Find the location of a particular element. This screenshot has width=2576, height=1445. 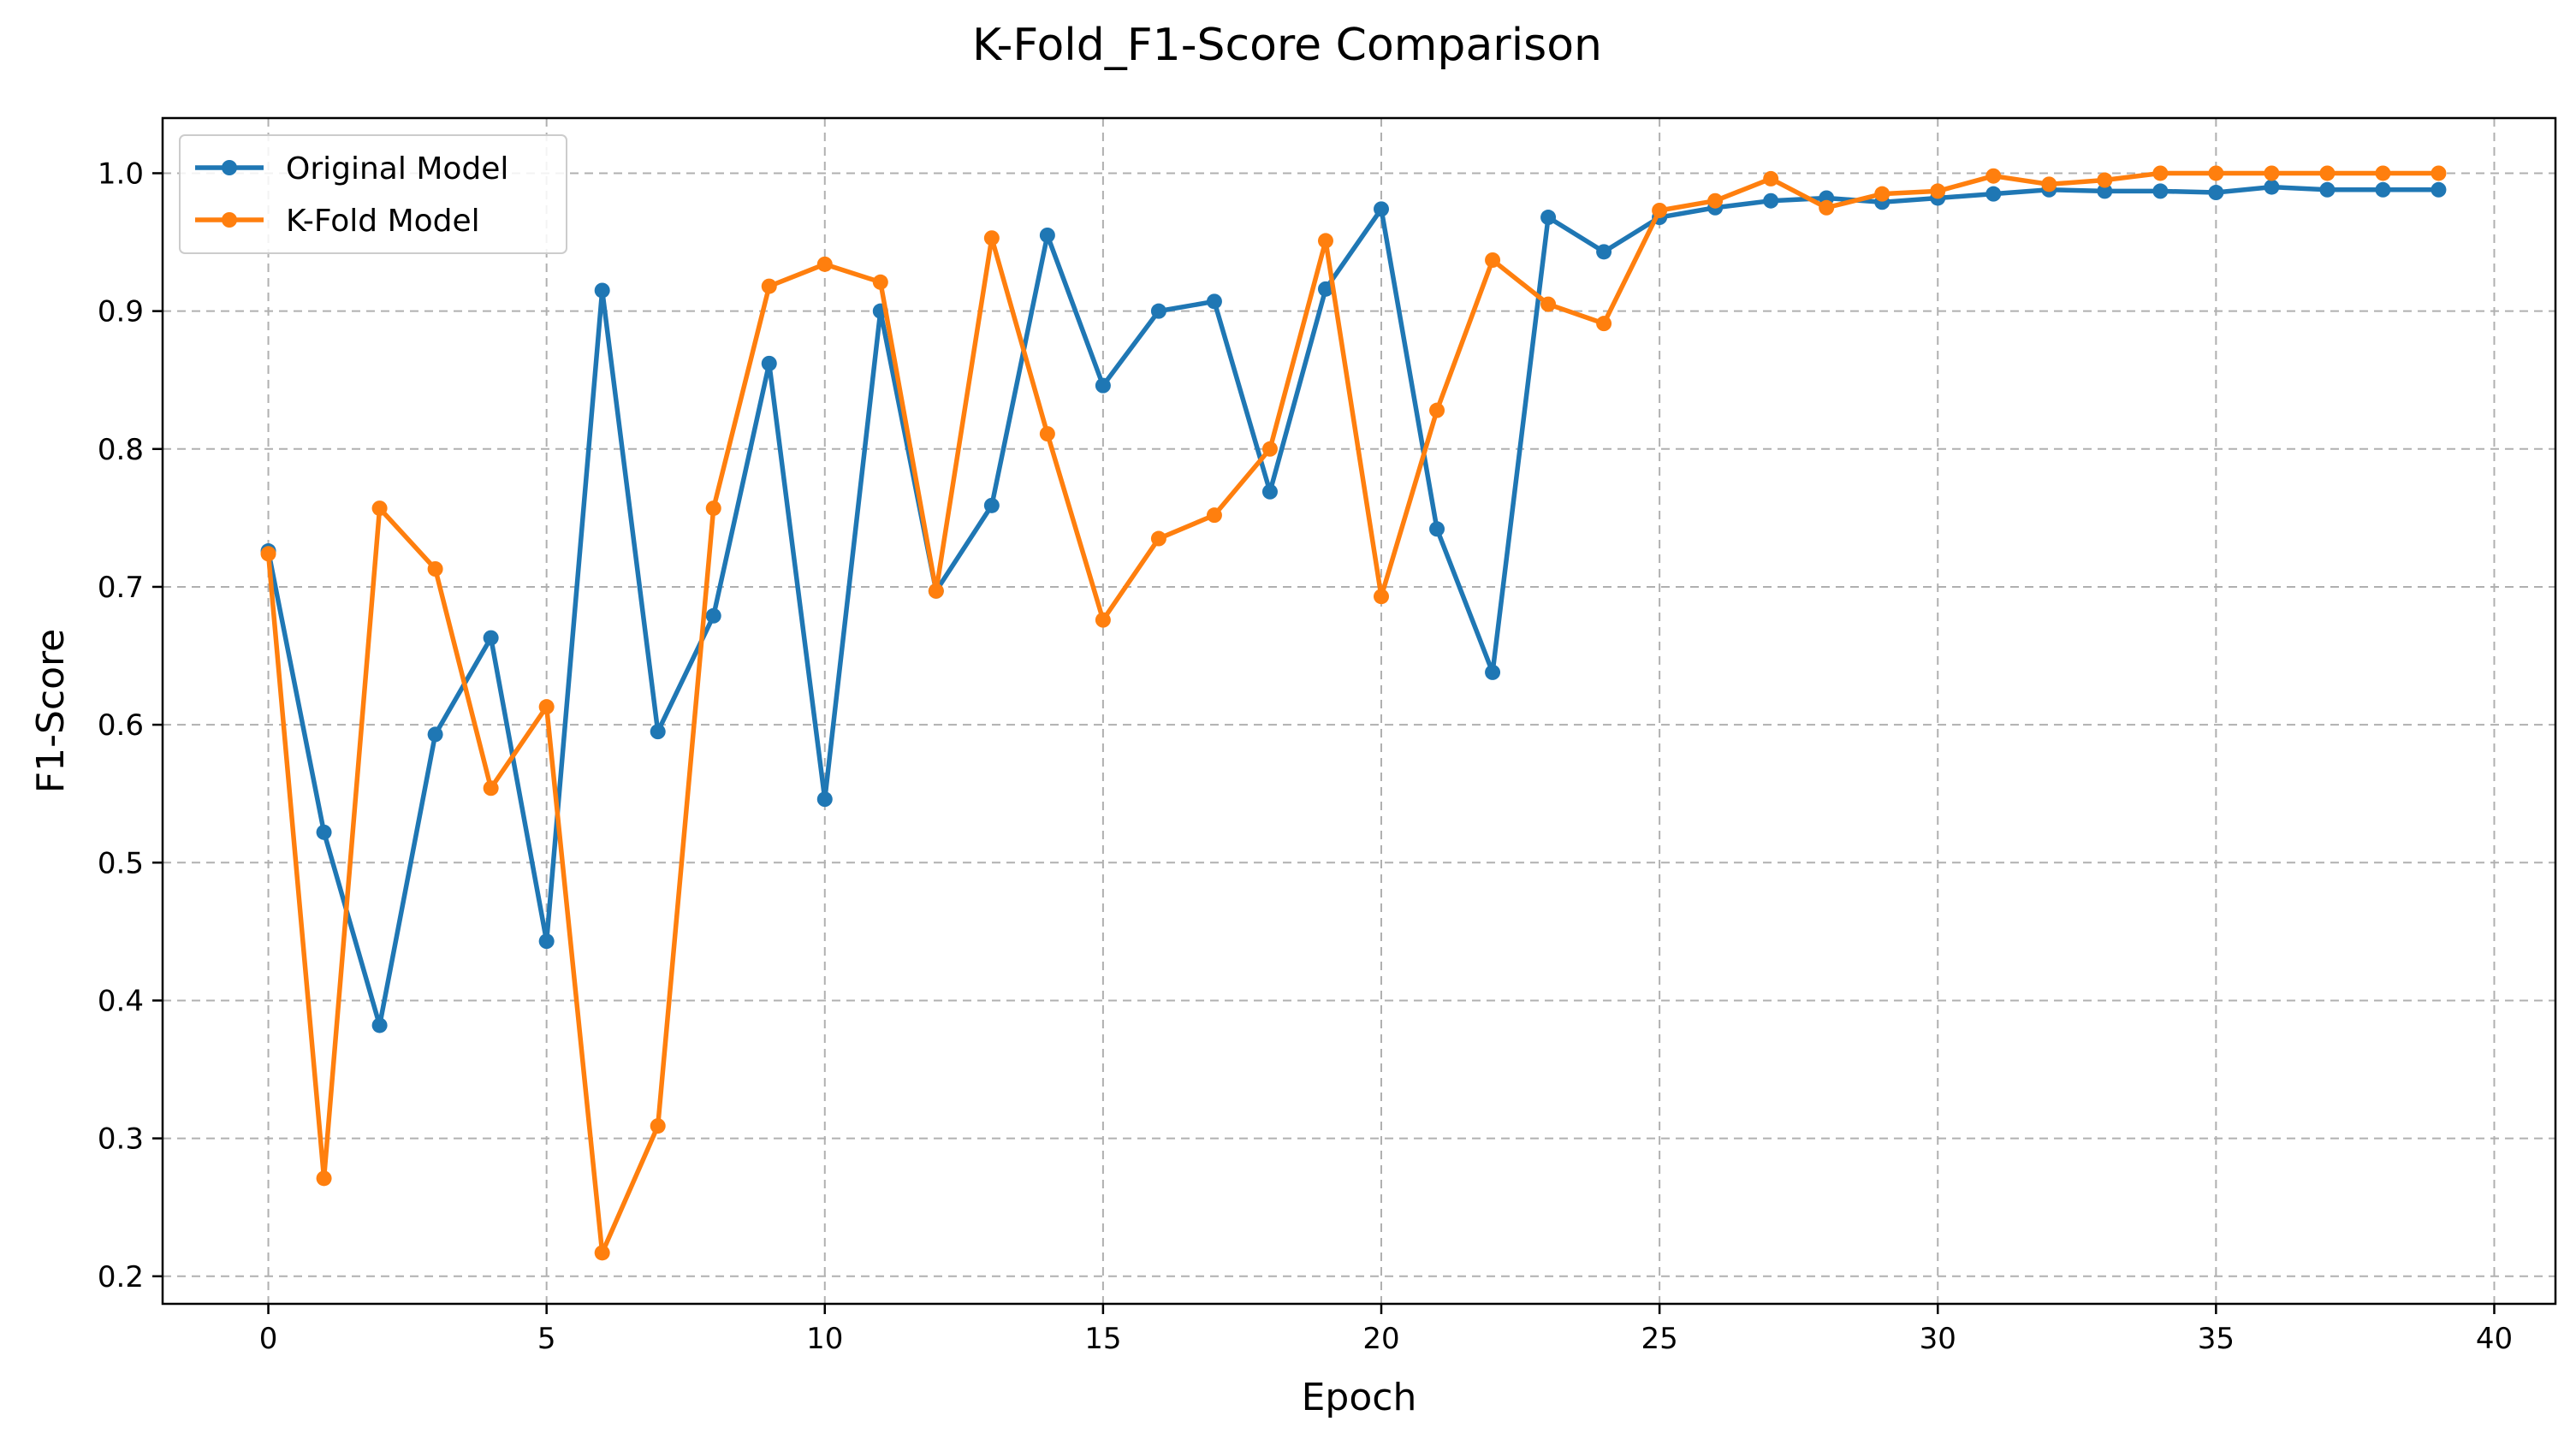

x-tick-label: 35 is located at coordinates (2216, 1339).